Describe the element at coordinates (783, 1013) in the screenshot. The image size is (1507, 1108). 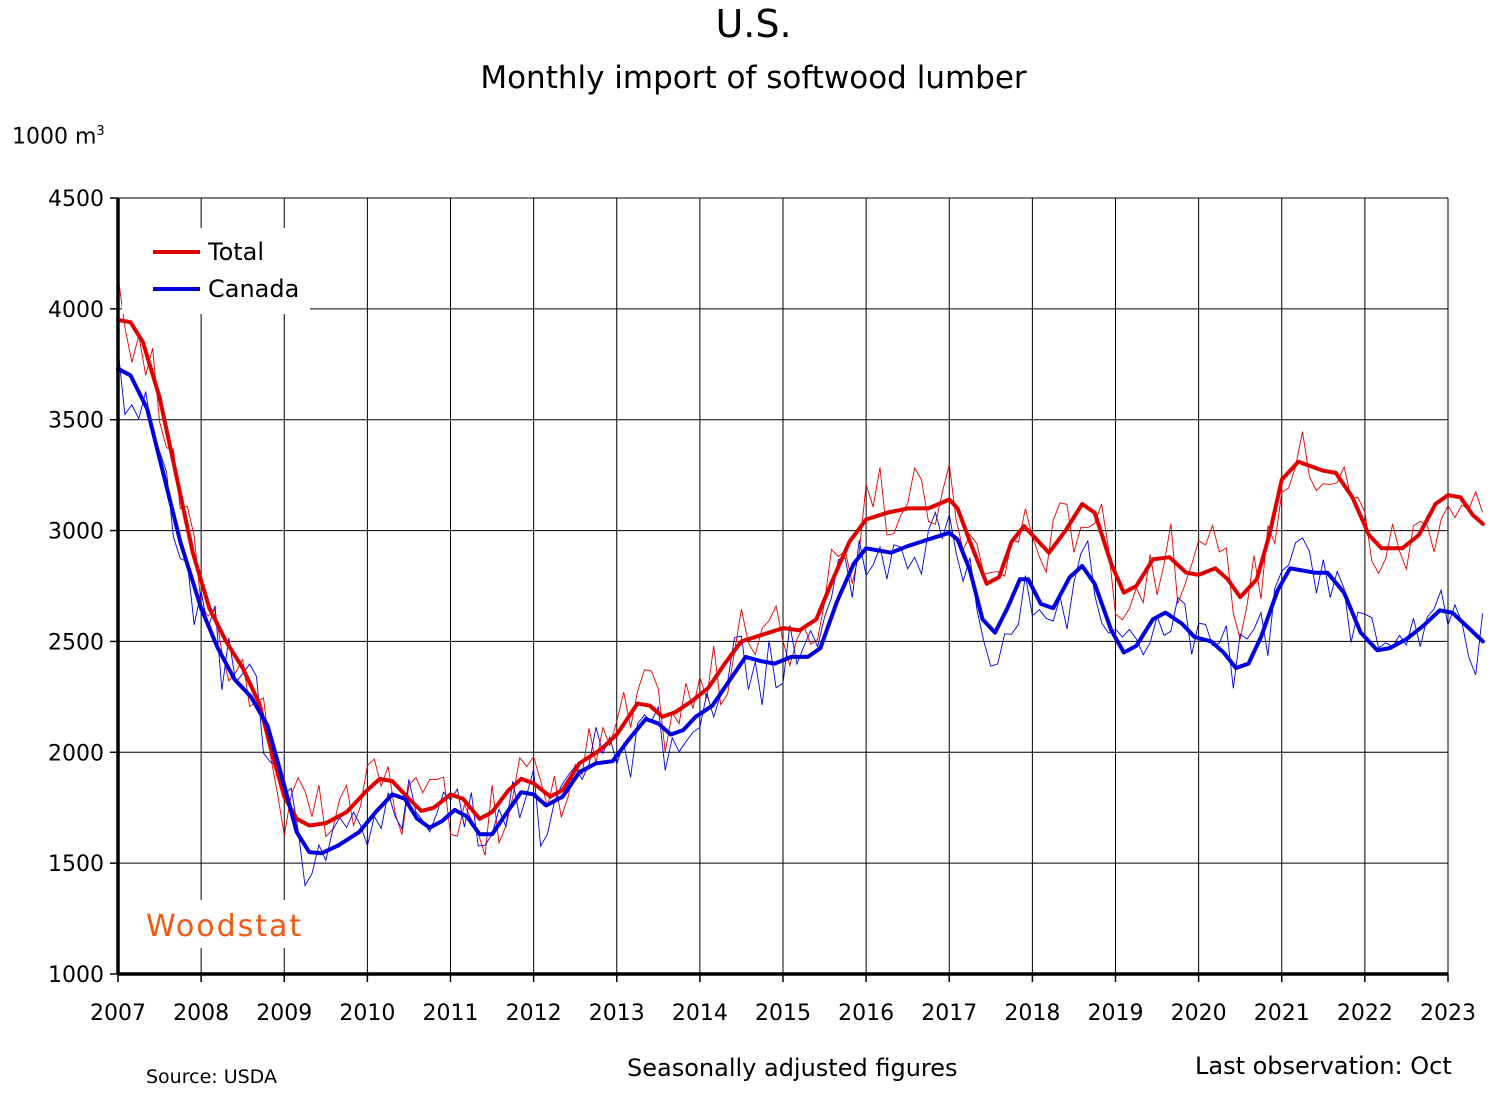
I see `x-tick-label: 2015` at that location.